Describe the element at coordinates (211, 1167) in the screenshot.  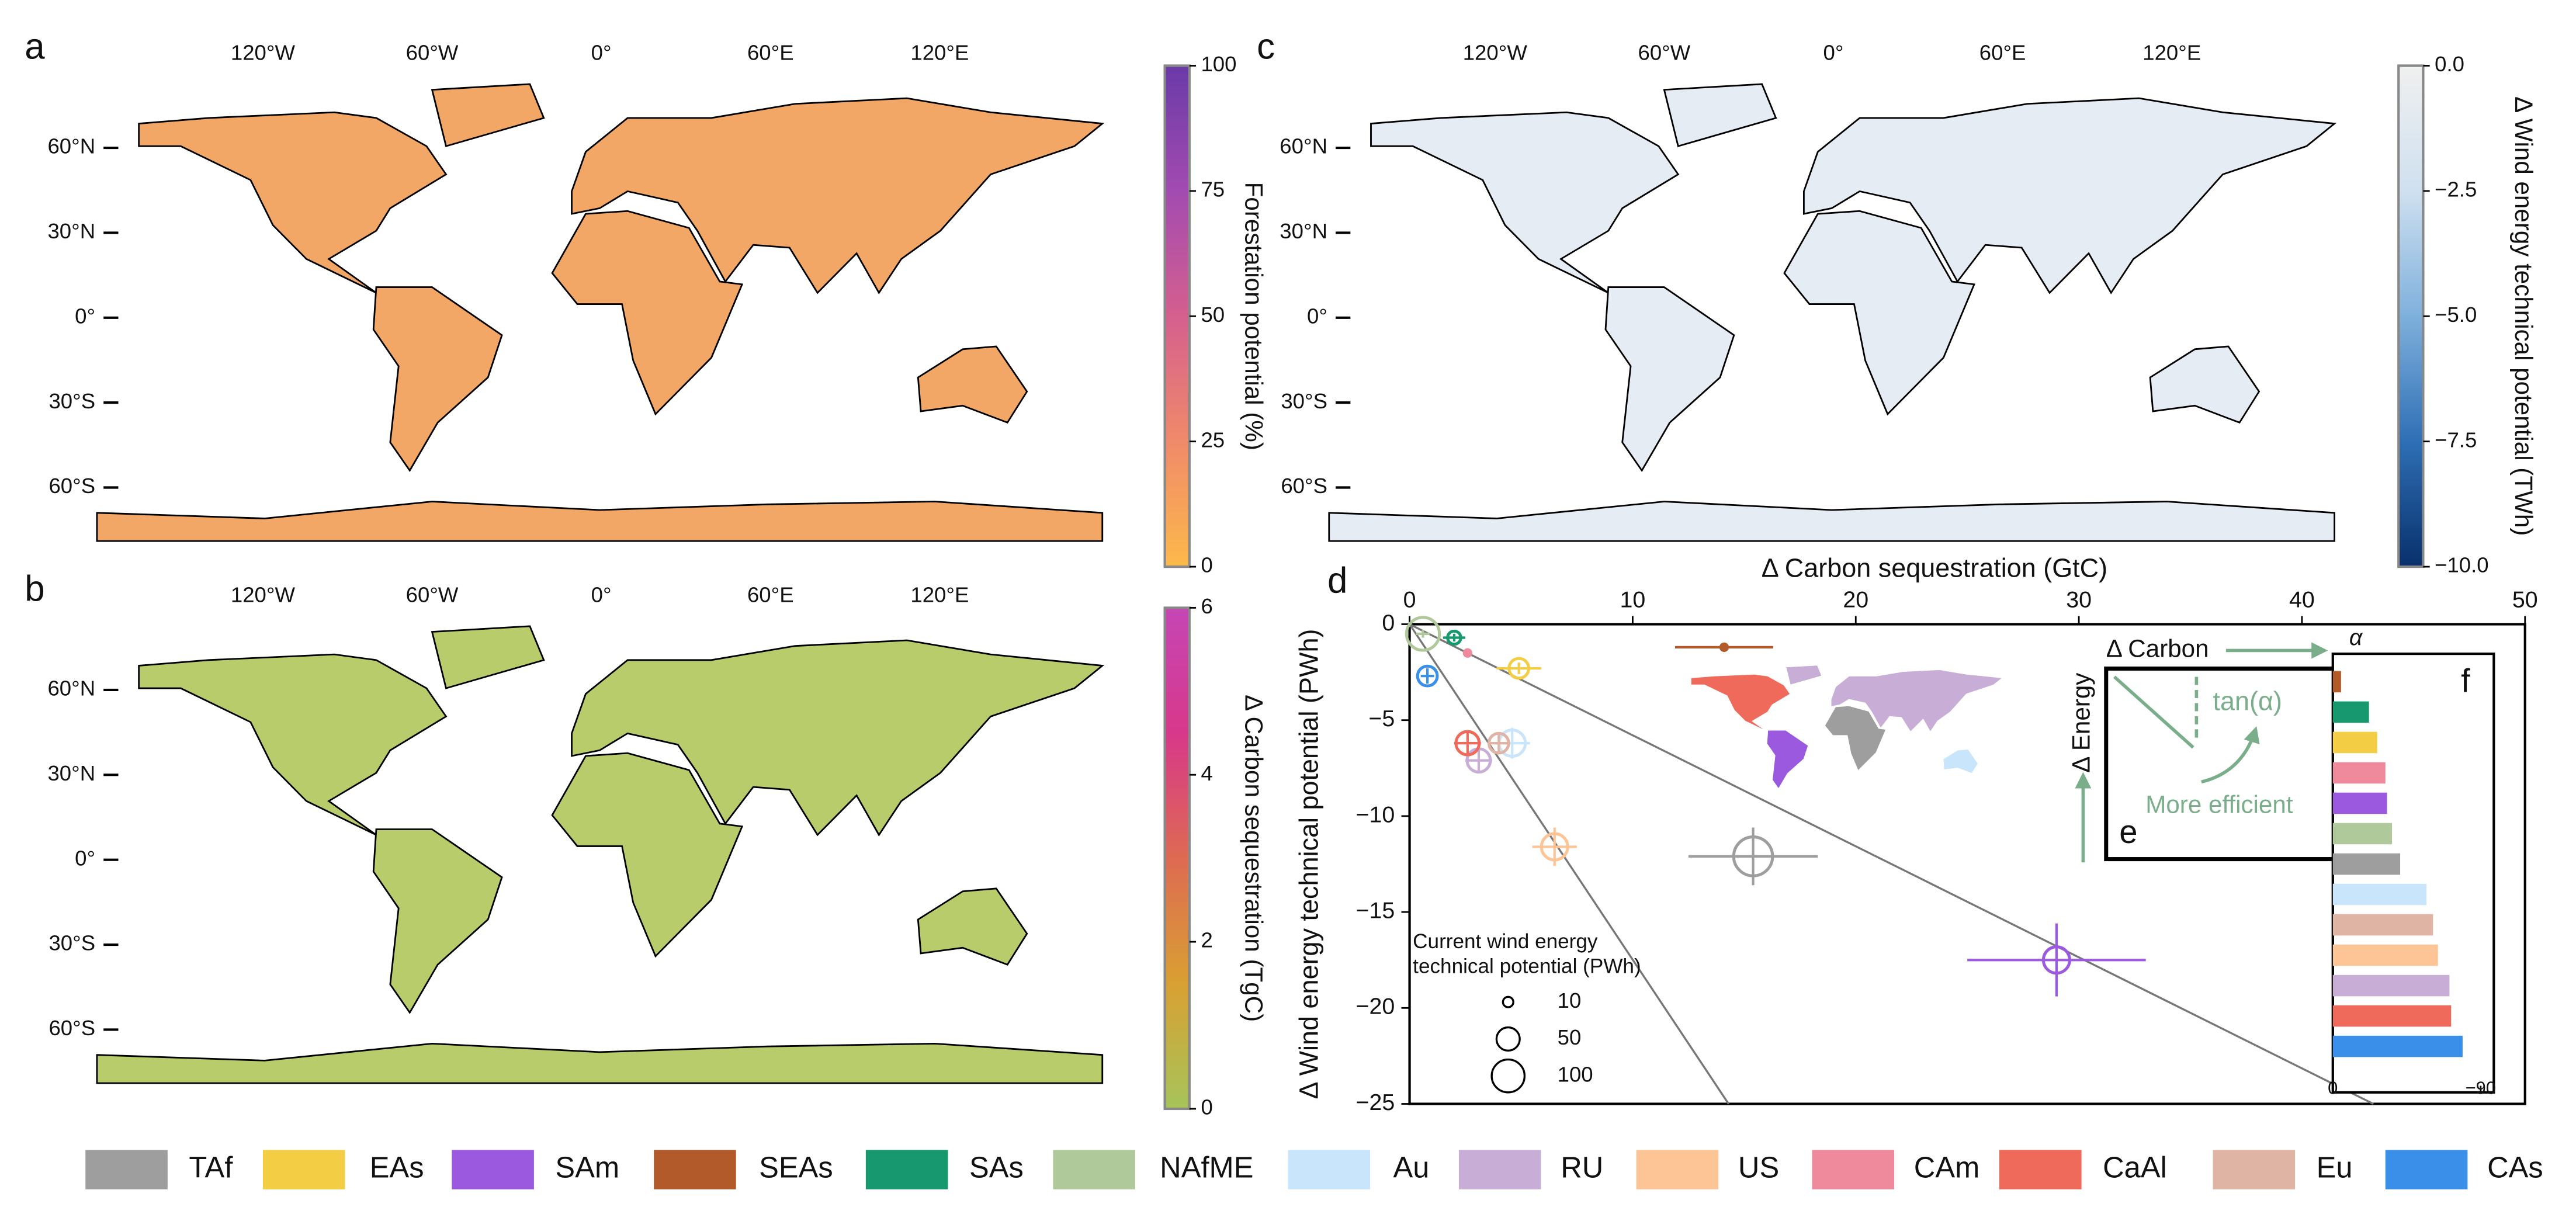
I see `legend-label: TAf` at that location.